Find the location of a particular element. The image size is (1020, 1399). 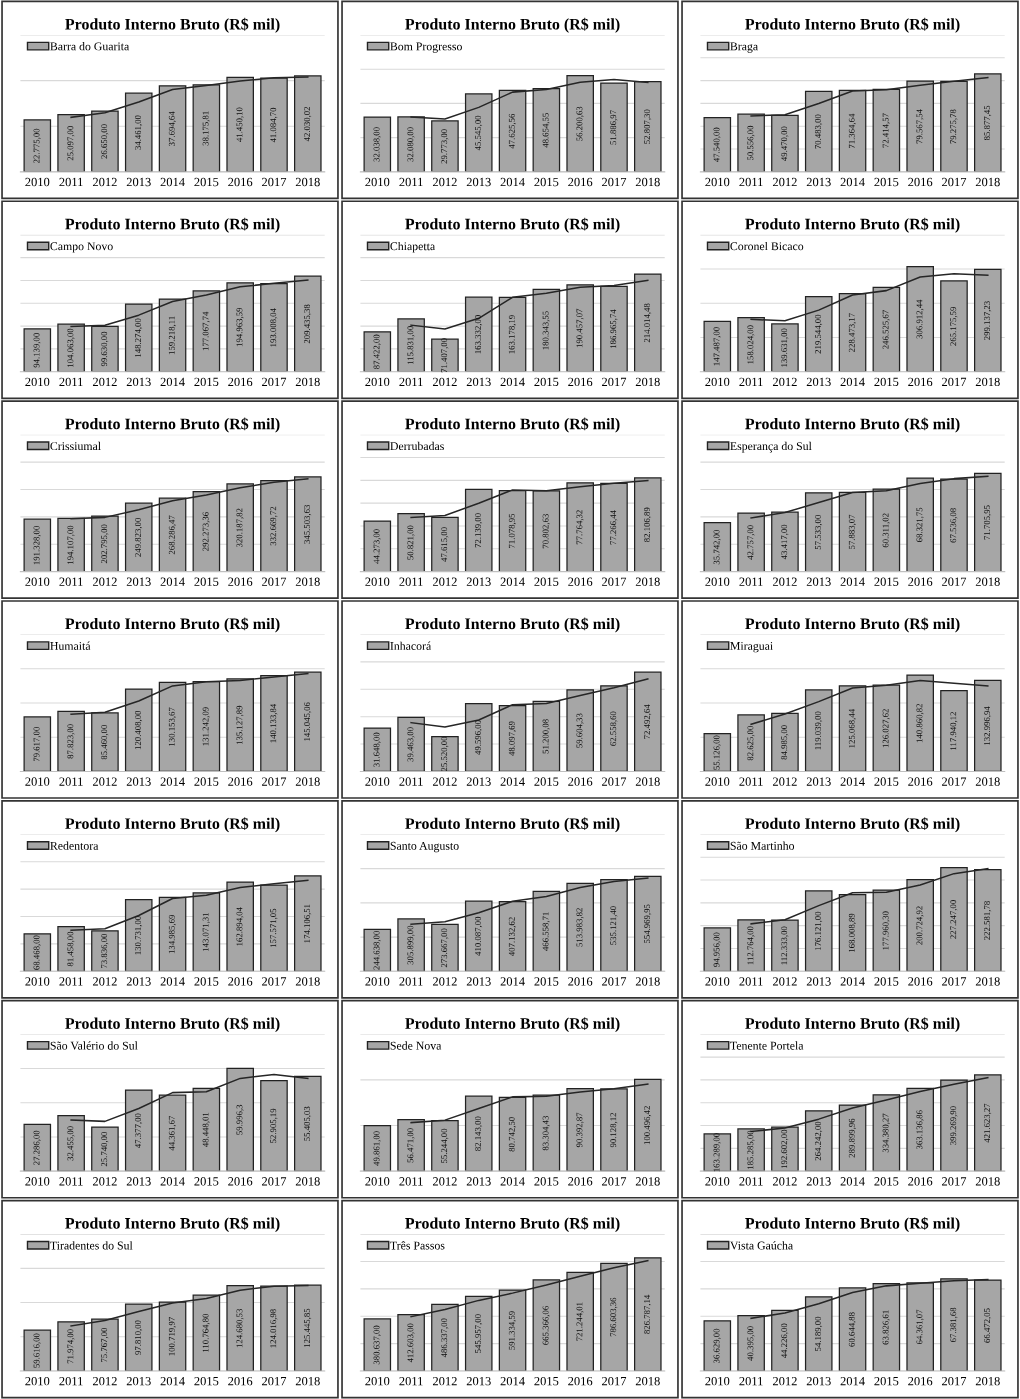

data-label: 40.395,00 is located at coordinates (751, 1343).